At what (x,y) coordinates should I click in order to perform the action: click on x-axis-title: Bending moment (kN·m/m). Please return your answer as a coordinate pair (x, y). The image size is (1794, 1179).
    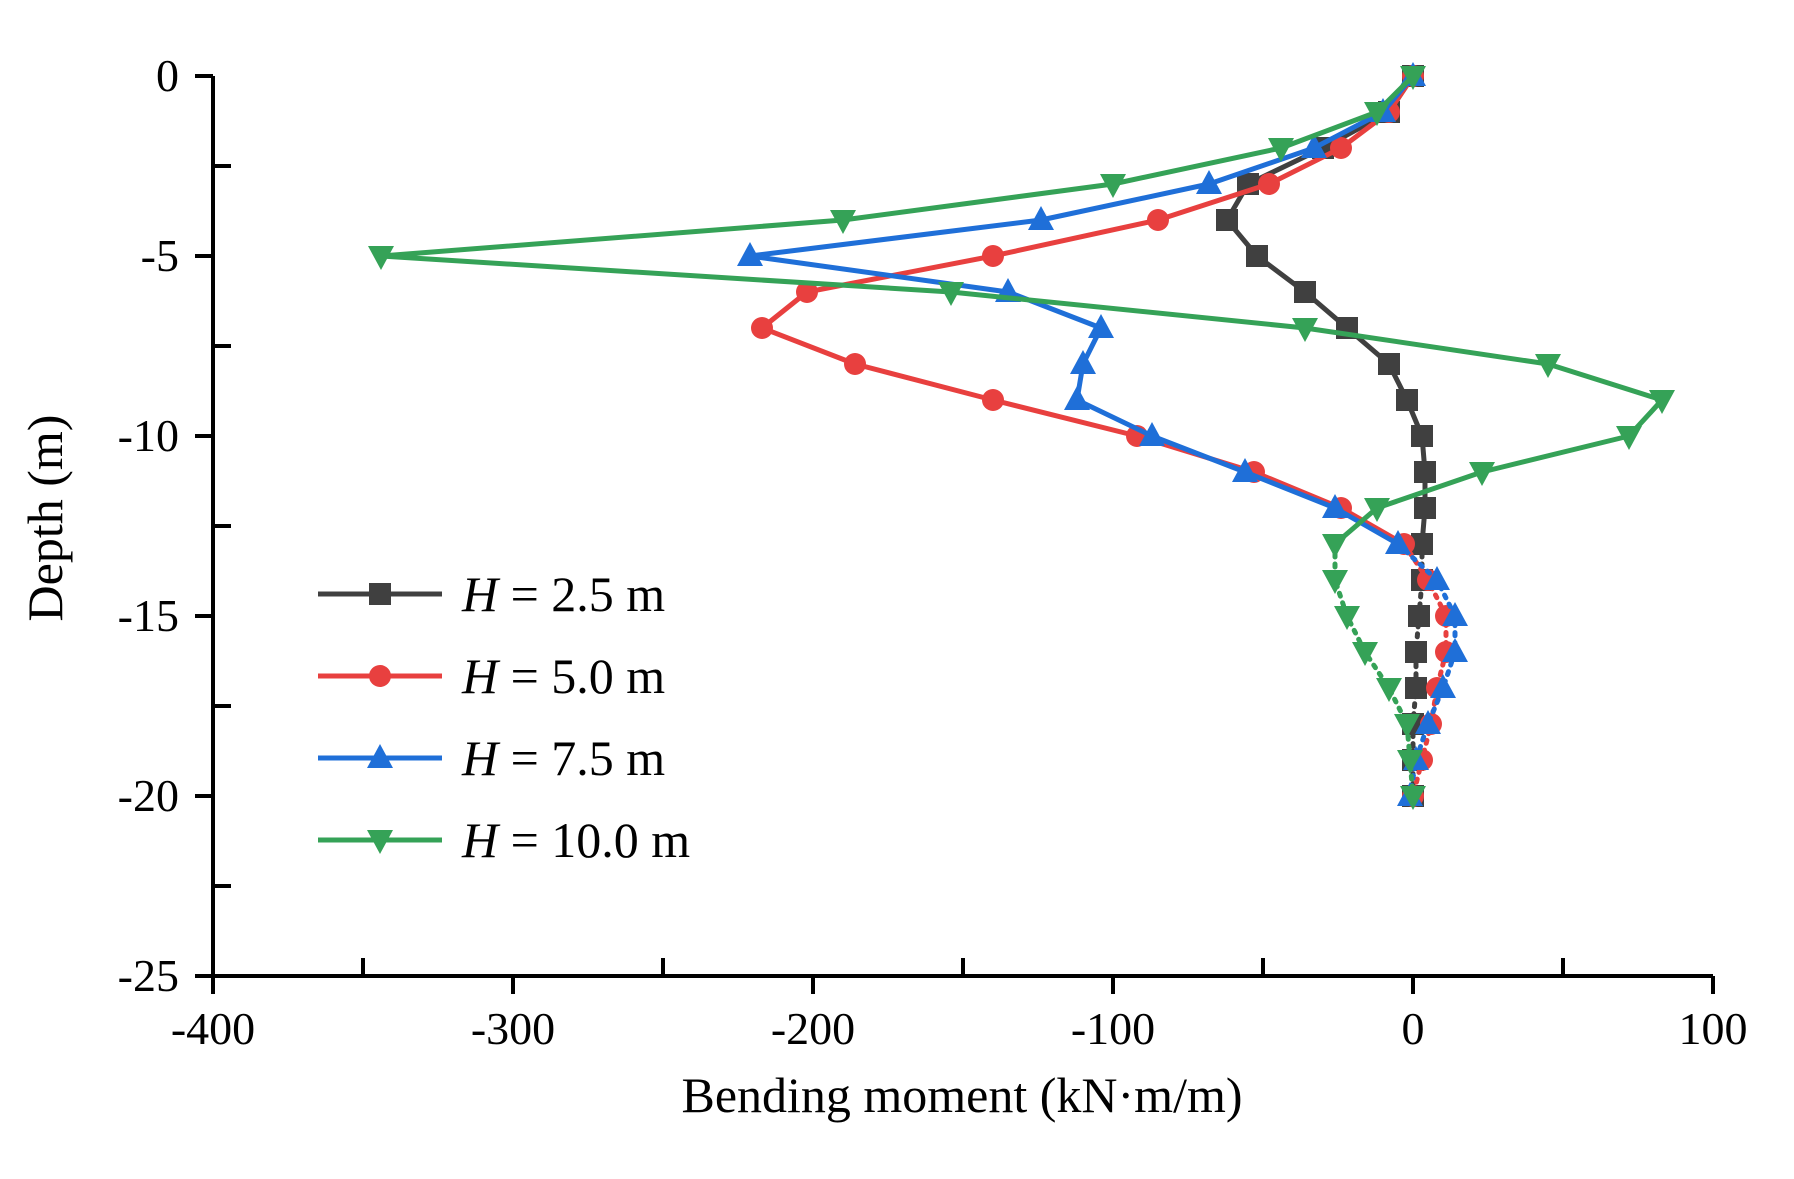
    Looking at the image, I should click on (961, 1095).